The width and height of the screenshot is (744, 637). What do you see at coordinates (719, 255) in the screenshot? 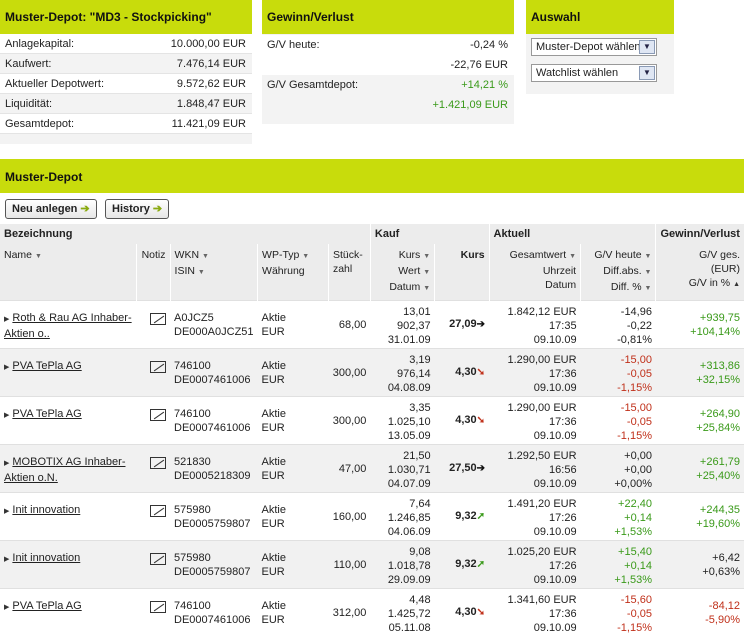
I see `col-gvges-label: G/V ges.` at bounding box center [719, 255].